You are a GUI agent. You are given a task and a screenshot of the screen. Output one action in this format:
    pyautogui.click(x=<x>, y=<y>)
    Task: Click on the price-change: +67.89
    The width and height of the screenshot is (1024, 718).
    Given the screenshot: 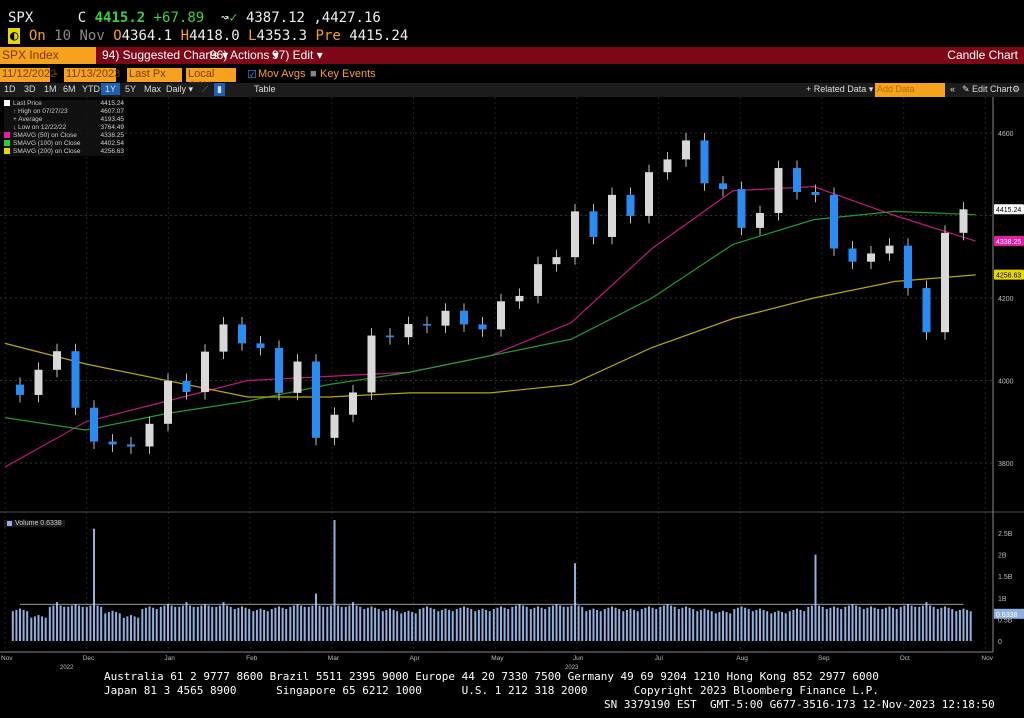 What is the action you would take?
    pyautogui.click(x=179, y=18)
    